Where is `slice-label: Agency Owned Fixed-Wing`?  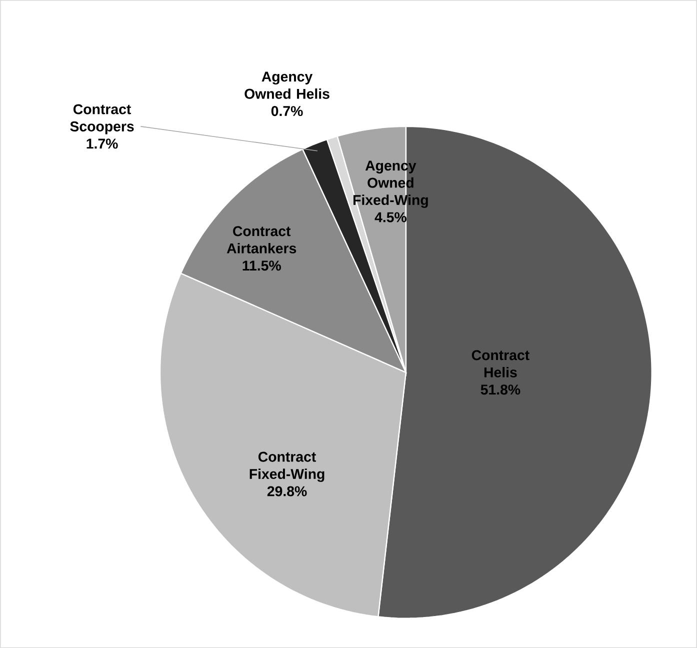
slice-label: Agency Owned Fixed-Wing is located at coordinates (391, 184).